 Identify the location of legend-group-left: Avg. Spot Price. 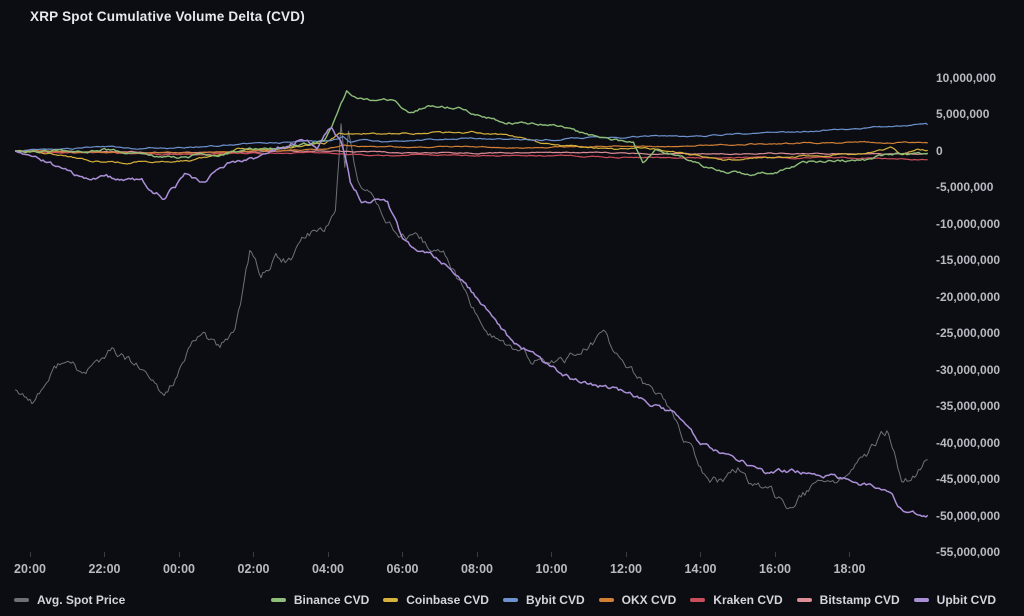
(69, 600).